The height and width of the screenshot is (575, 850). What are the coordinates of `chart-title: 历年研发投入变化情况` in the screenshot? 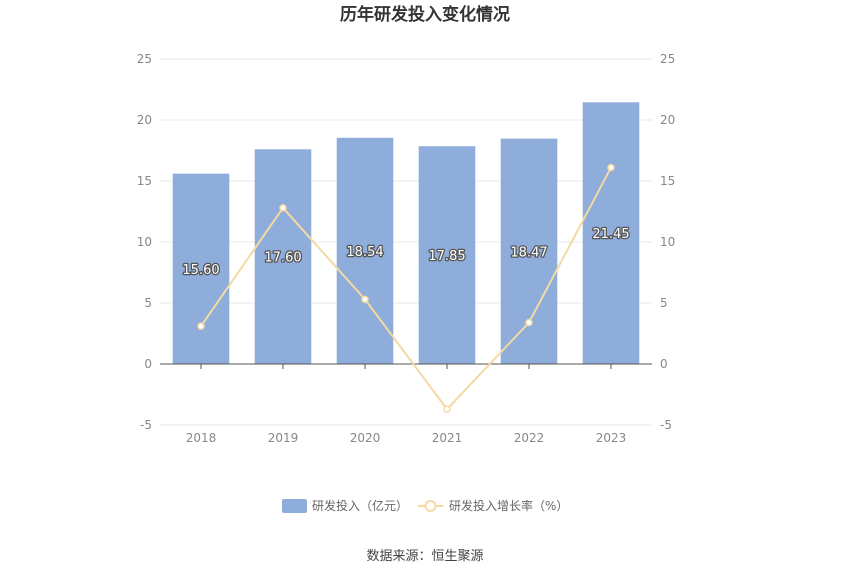 It's located at (425, 14).